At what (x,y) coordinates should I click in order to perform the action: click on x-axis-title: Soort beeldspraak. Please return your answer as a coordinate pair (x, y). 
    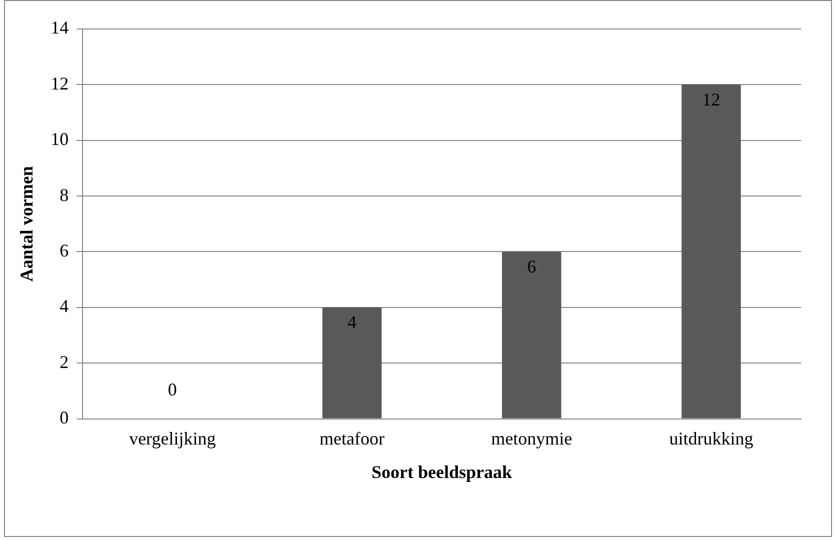
    Looking at the image, I should click on (442, 472).